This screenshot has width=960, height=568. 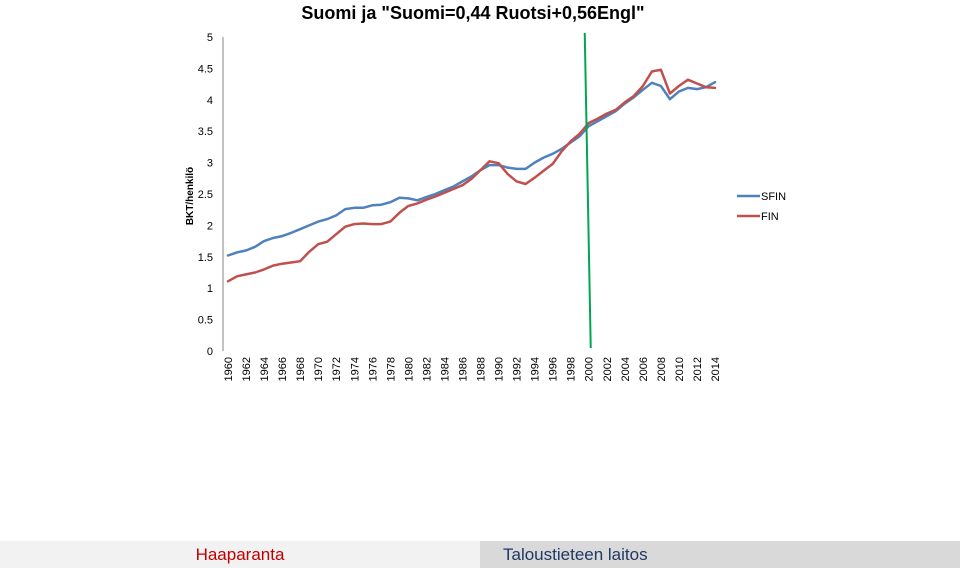 What do you see at coordinates (210, 164) in the screenshot?
I see `y-tick-label: 3` at bounding box center [210, 164].